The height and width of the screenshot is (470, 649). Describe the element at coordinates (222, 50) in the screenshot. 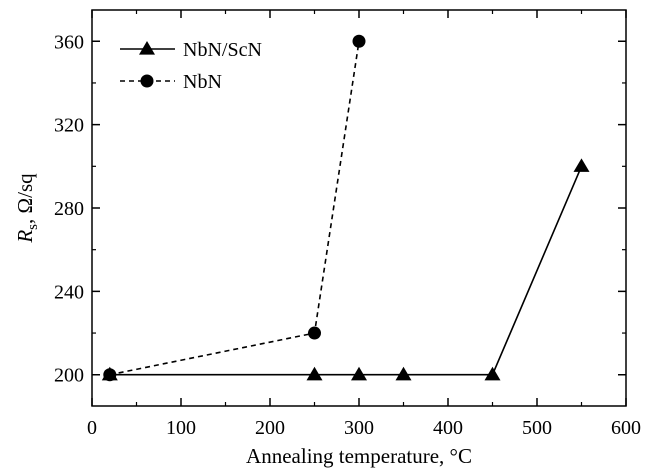

I see `legend-label: NbN/ScN` at that location.